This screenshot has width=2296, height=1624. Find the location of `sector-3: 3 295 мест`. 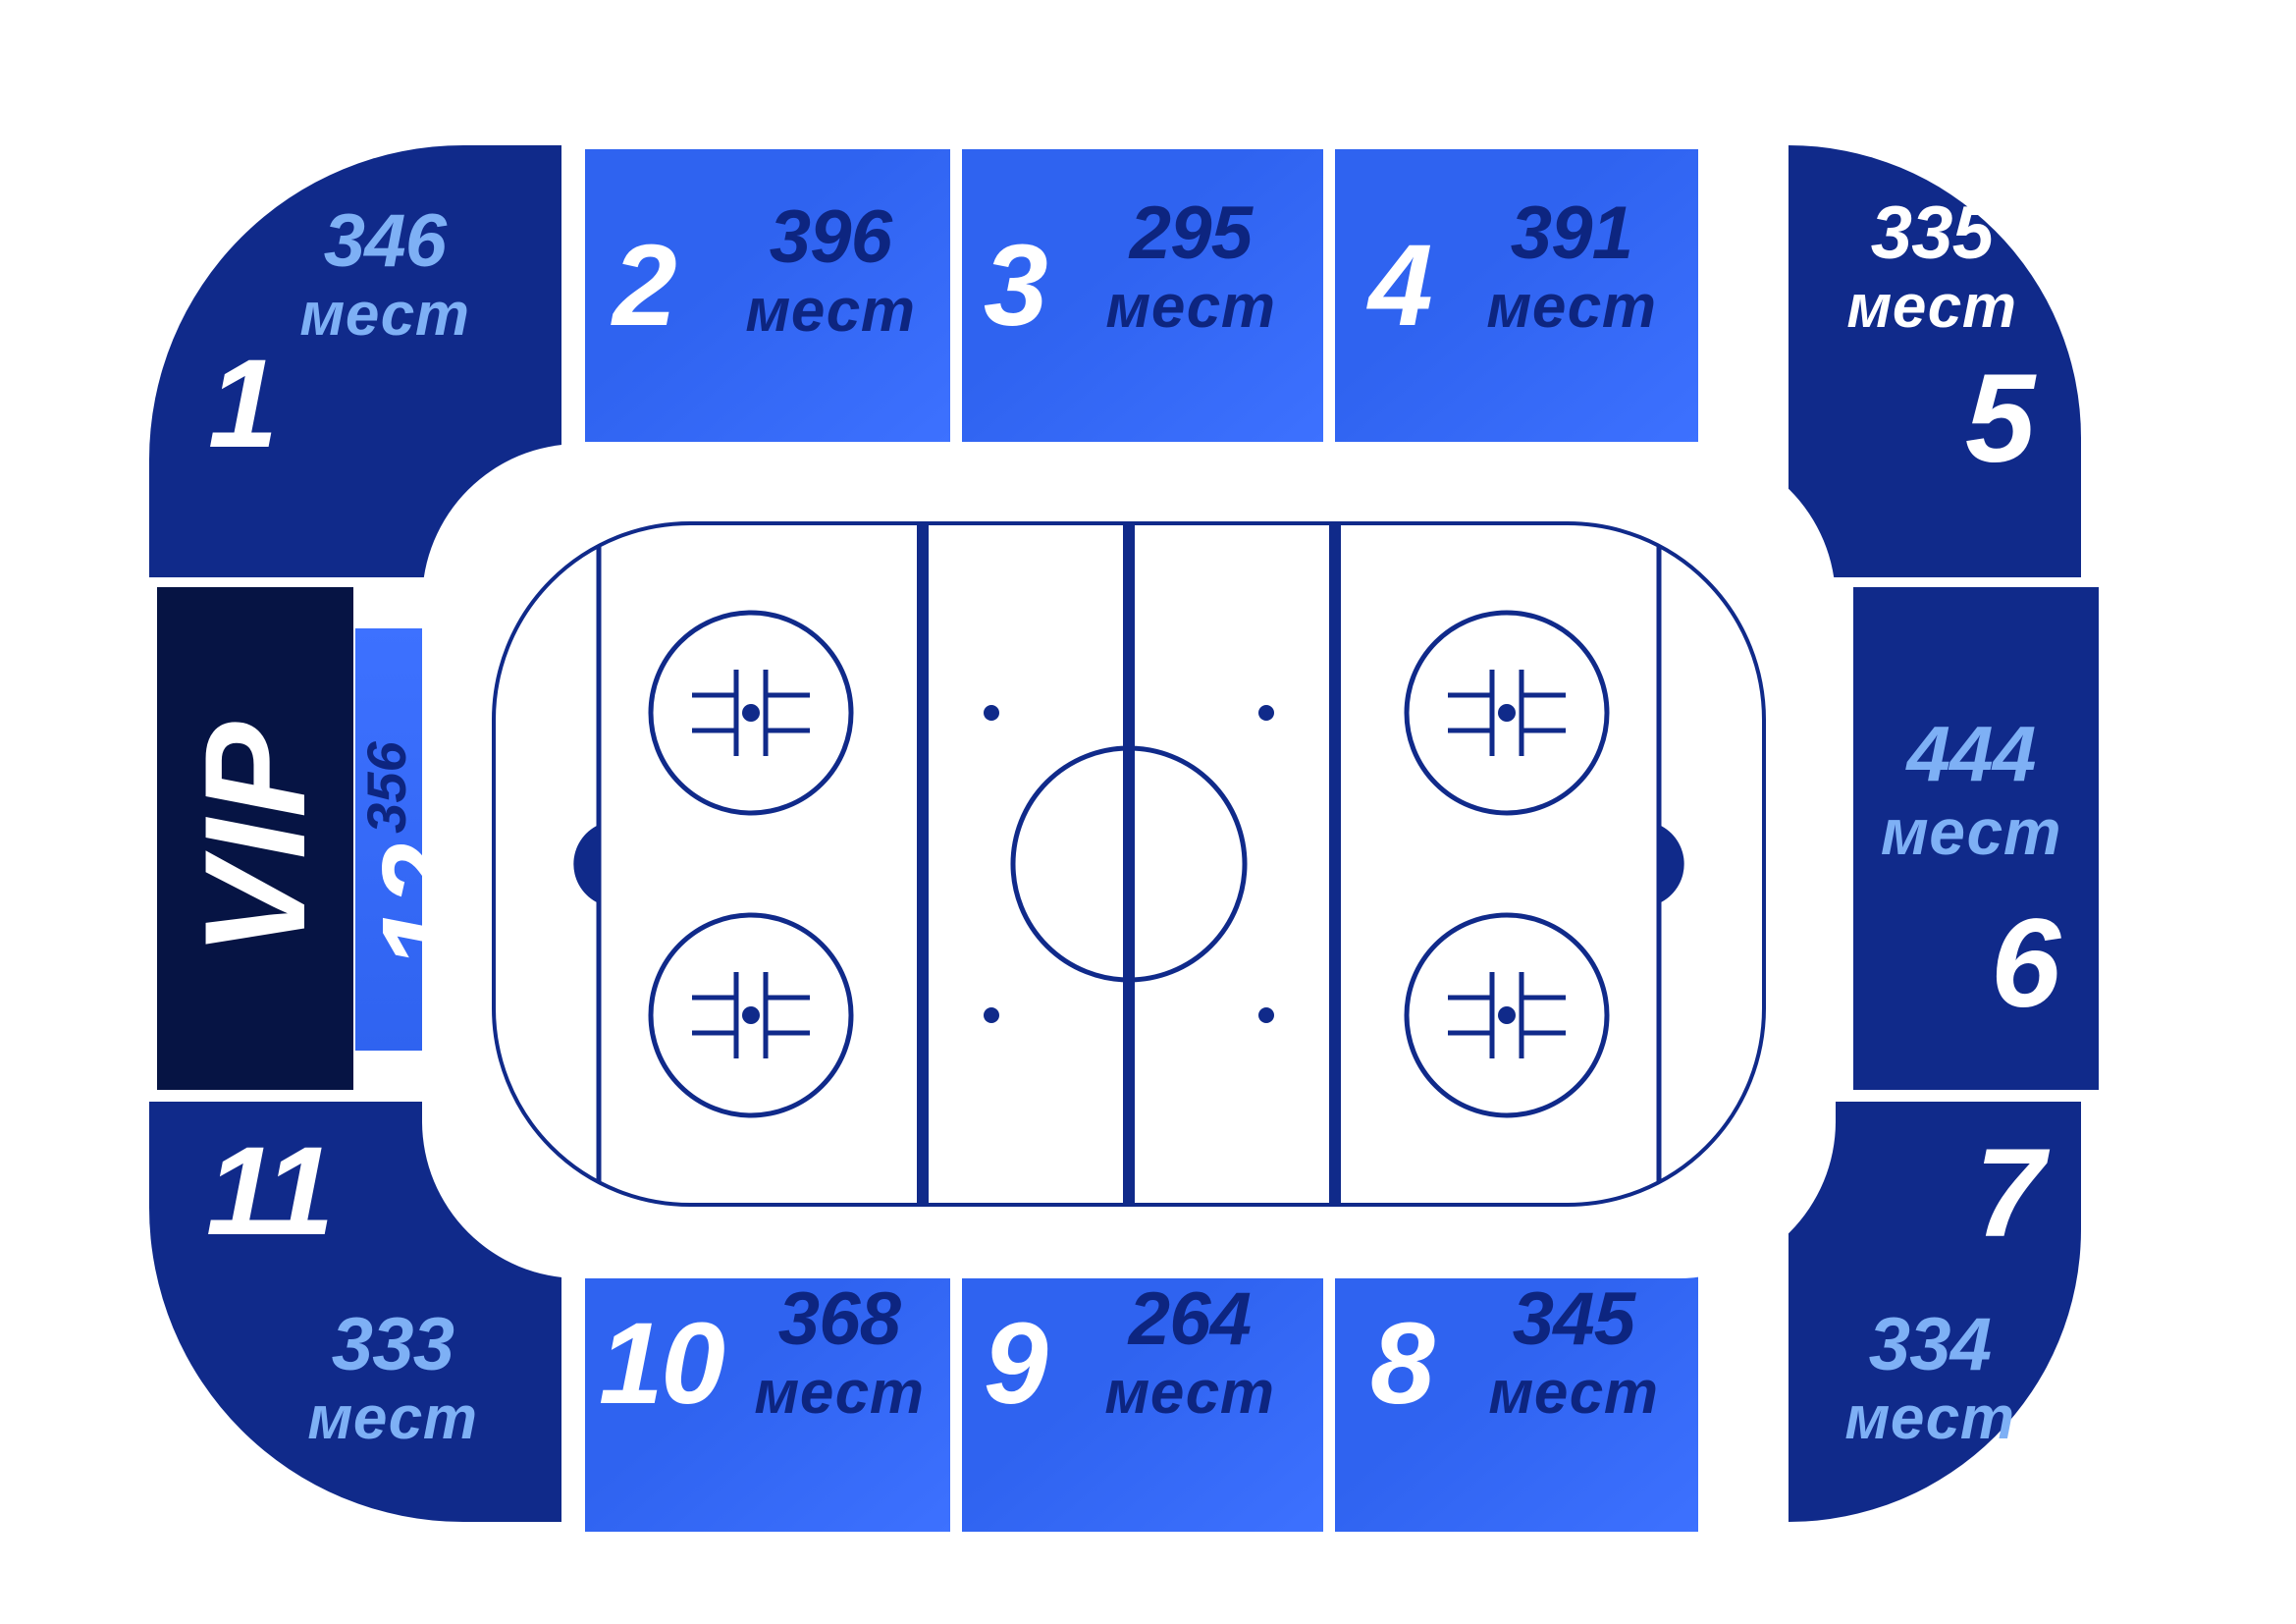

sector-3: 3 295 мест is located at coordinates (1142, 295).